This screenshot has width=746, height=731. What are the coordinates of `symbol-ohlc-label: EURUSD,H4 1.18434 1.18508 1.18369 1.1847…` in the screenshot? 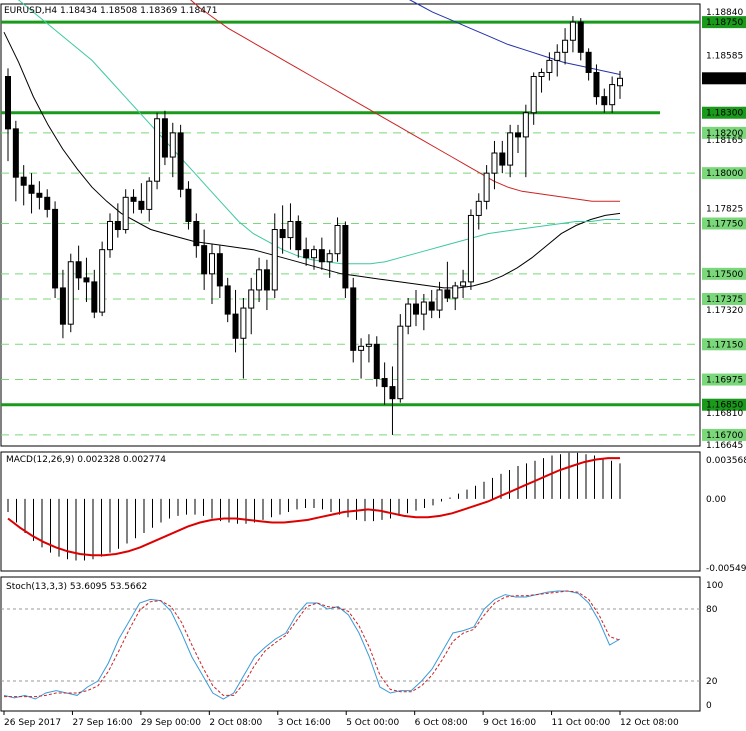 It's located at (110, 11).